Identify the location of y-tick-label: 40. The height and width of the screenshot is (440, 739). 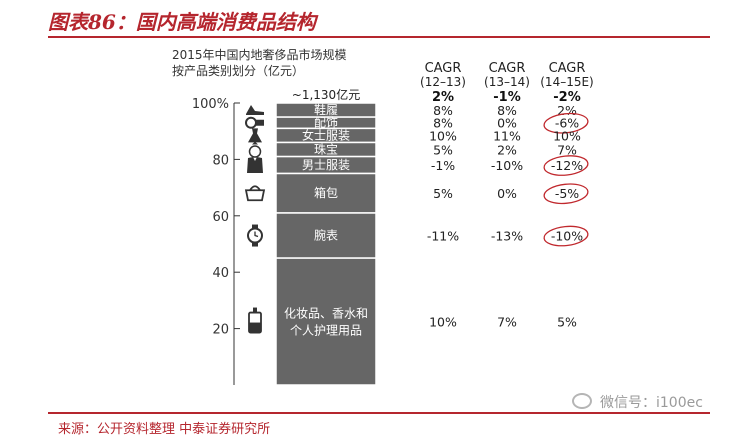
(220, 273).